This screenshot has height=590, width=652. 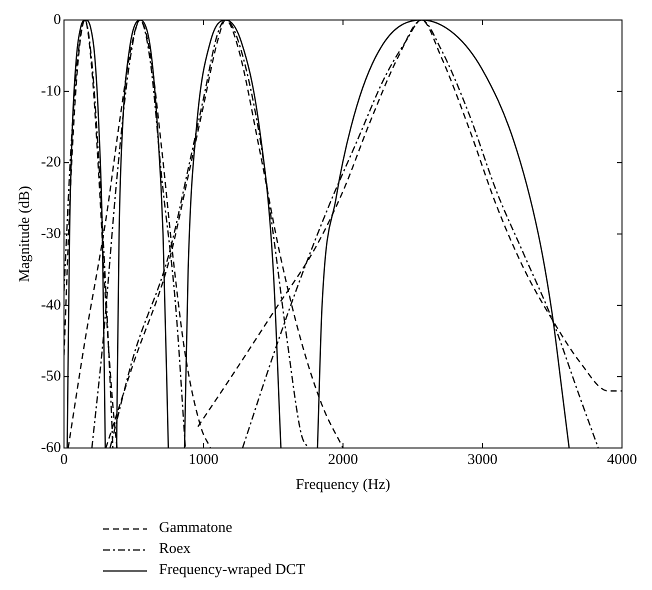 What do you see at coordinates (175, 549) in the screenshot?
I see `legend-label: Roex` at bounding box center [175, 549].